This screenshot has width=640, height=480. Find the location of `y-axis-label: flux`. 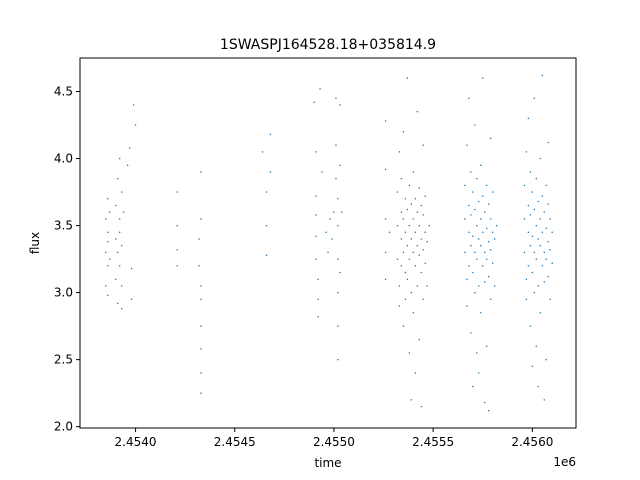

y-axis-label: flux is located at coordinates (35, 243).